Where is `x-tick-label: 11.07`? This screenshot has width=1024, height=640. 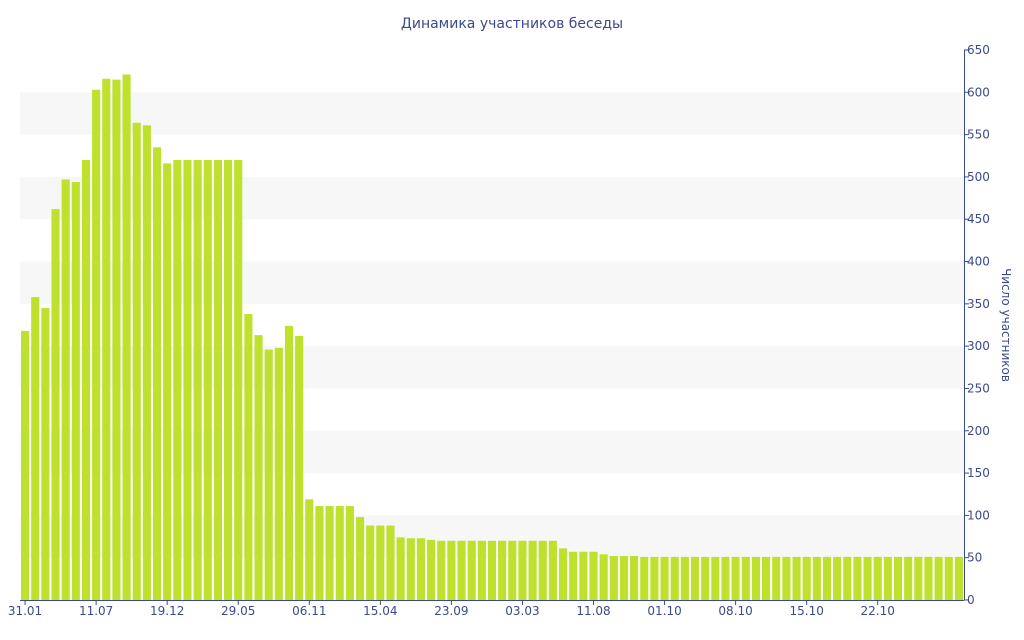
x-tick-label: 11.07 is located at coordinates (96, 611).